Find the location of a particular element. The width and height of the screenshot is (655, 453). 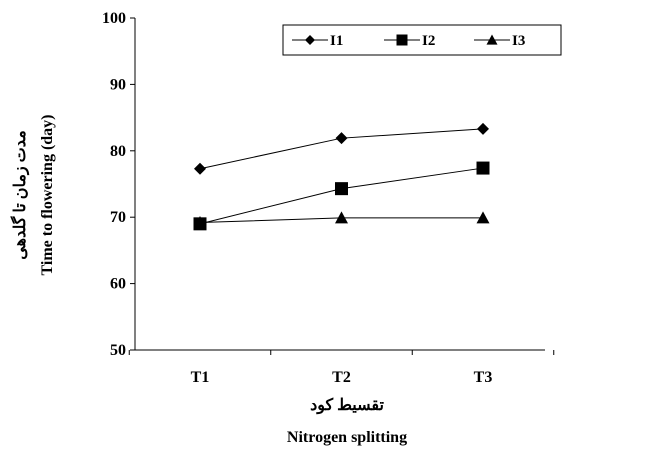

y-tick-label: 50 is located at coordinates (118, 350).